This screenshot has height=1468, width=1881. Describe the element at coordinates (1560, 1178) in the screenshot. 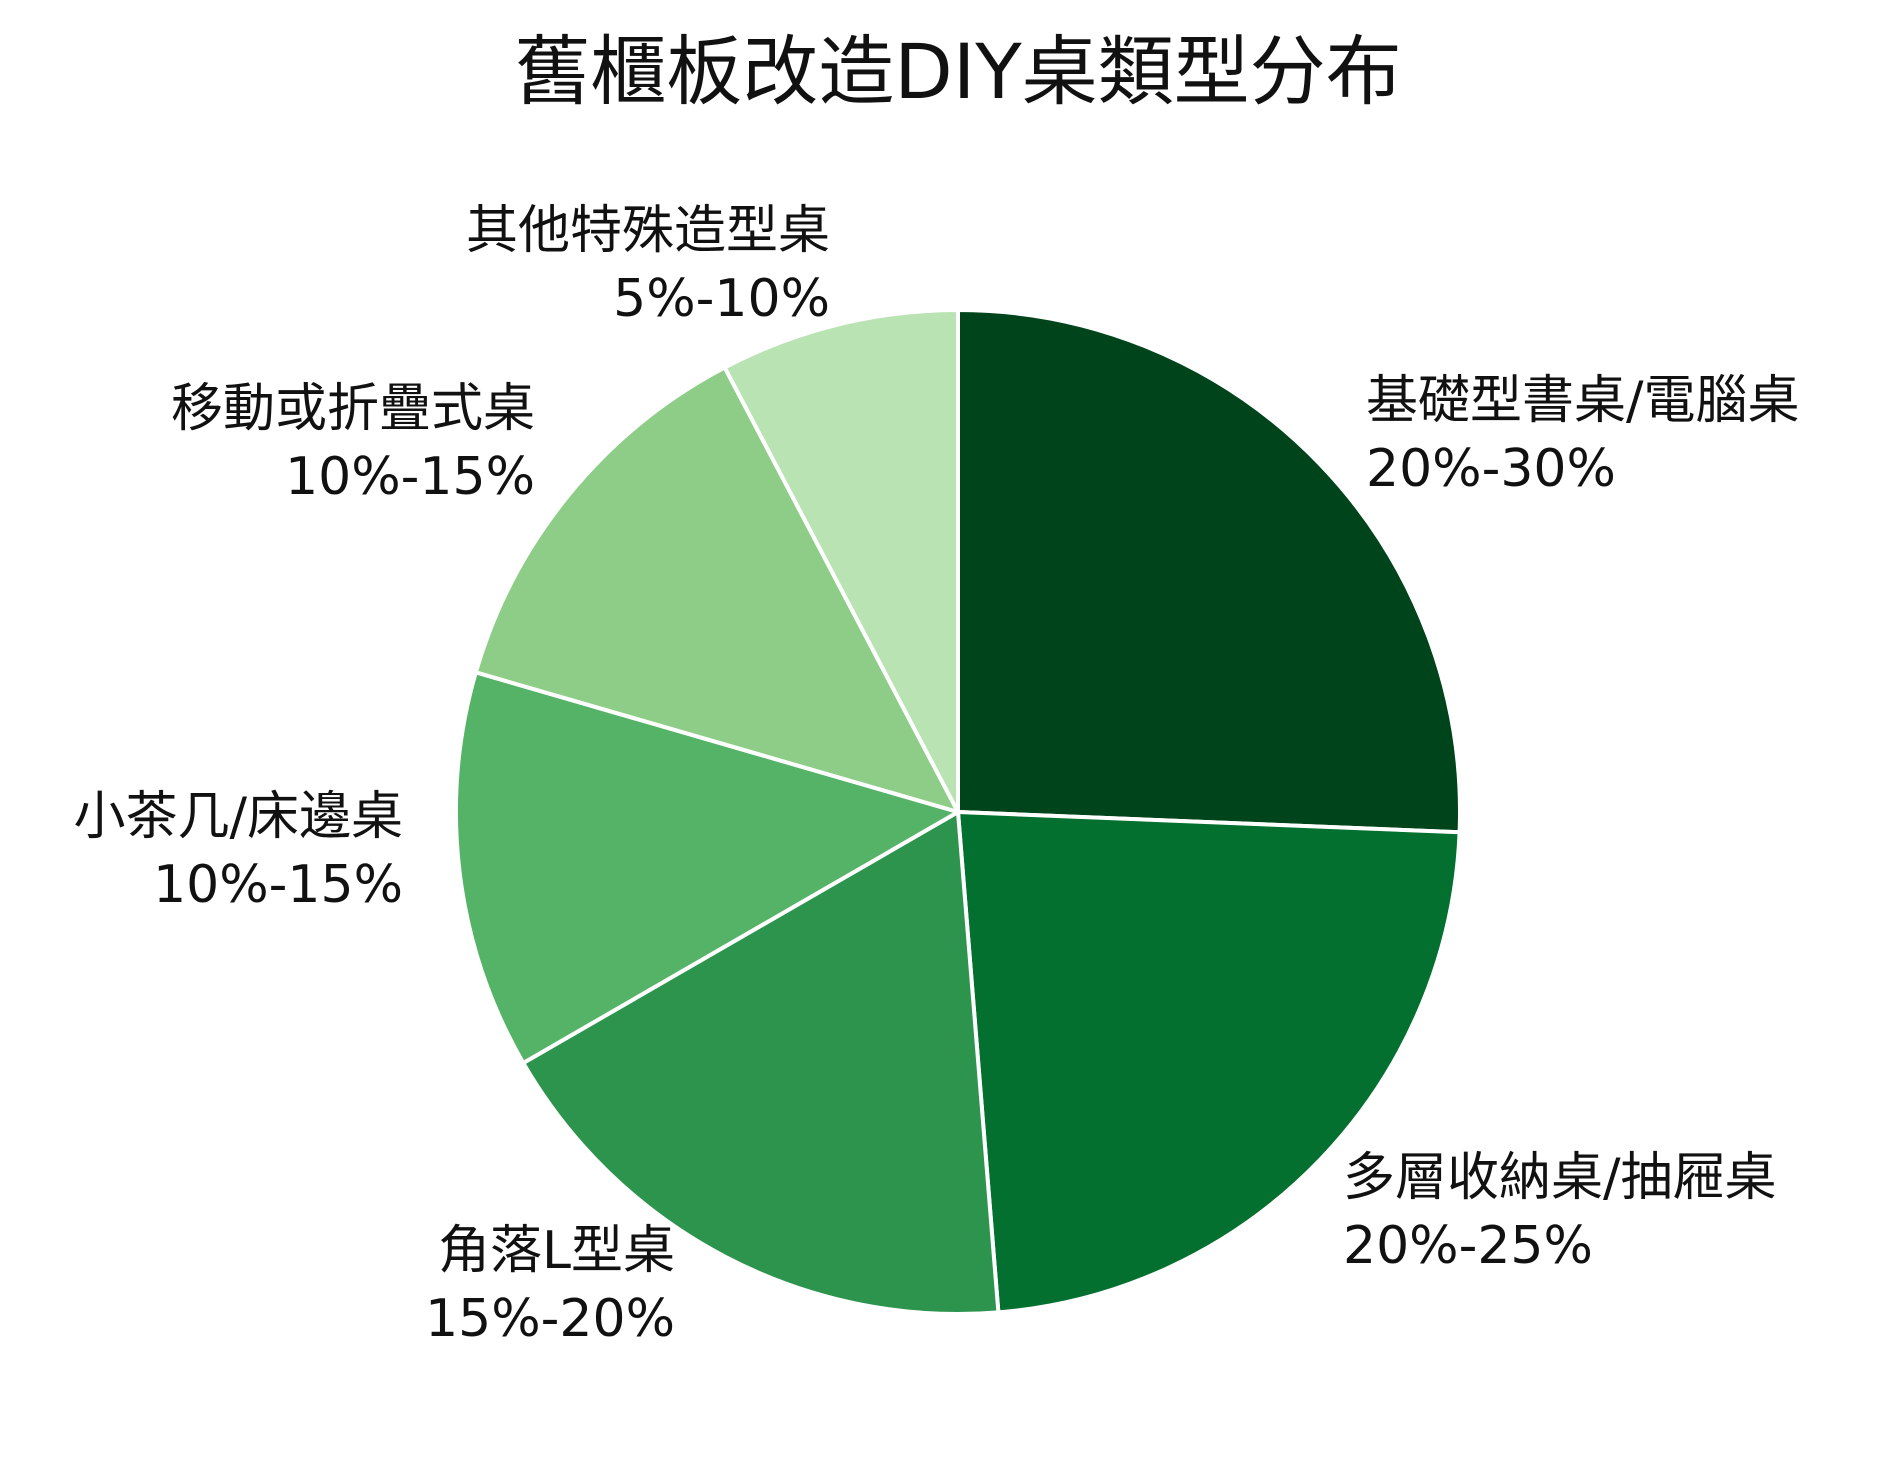

I see `slice-label-name-2: 多層收納桌/抽屜桌` at that location.